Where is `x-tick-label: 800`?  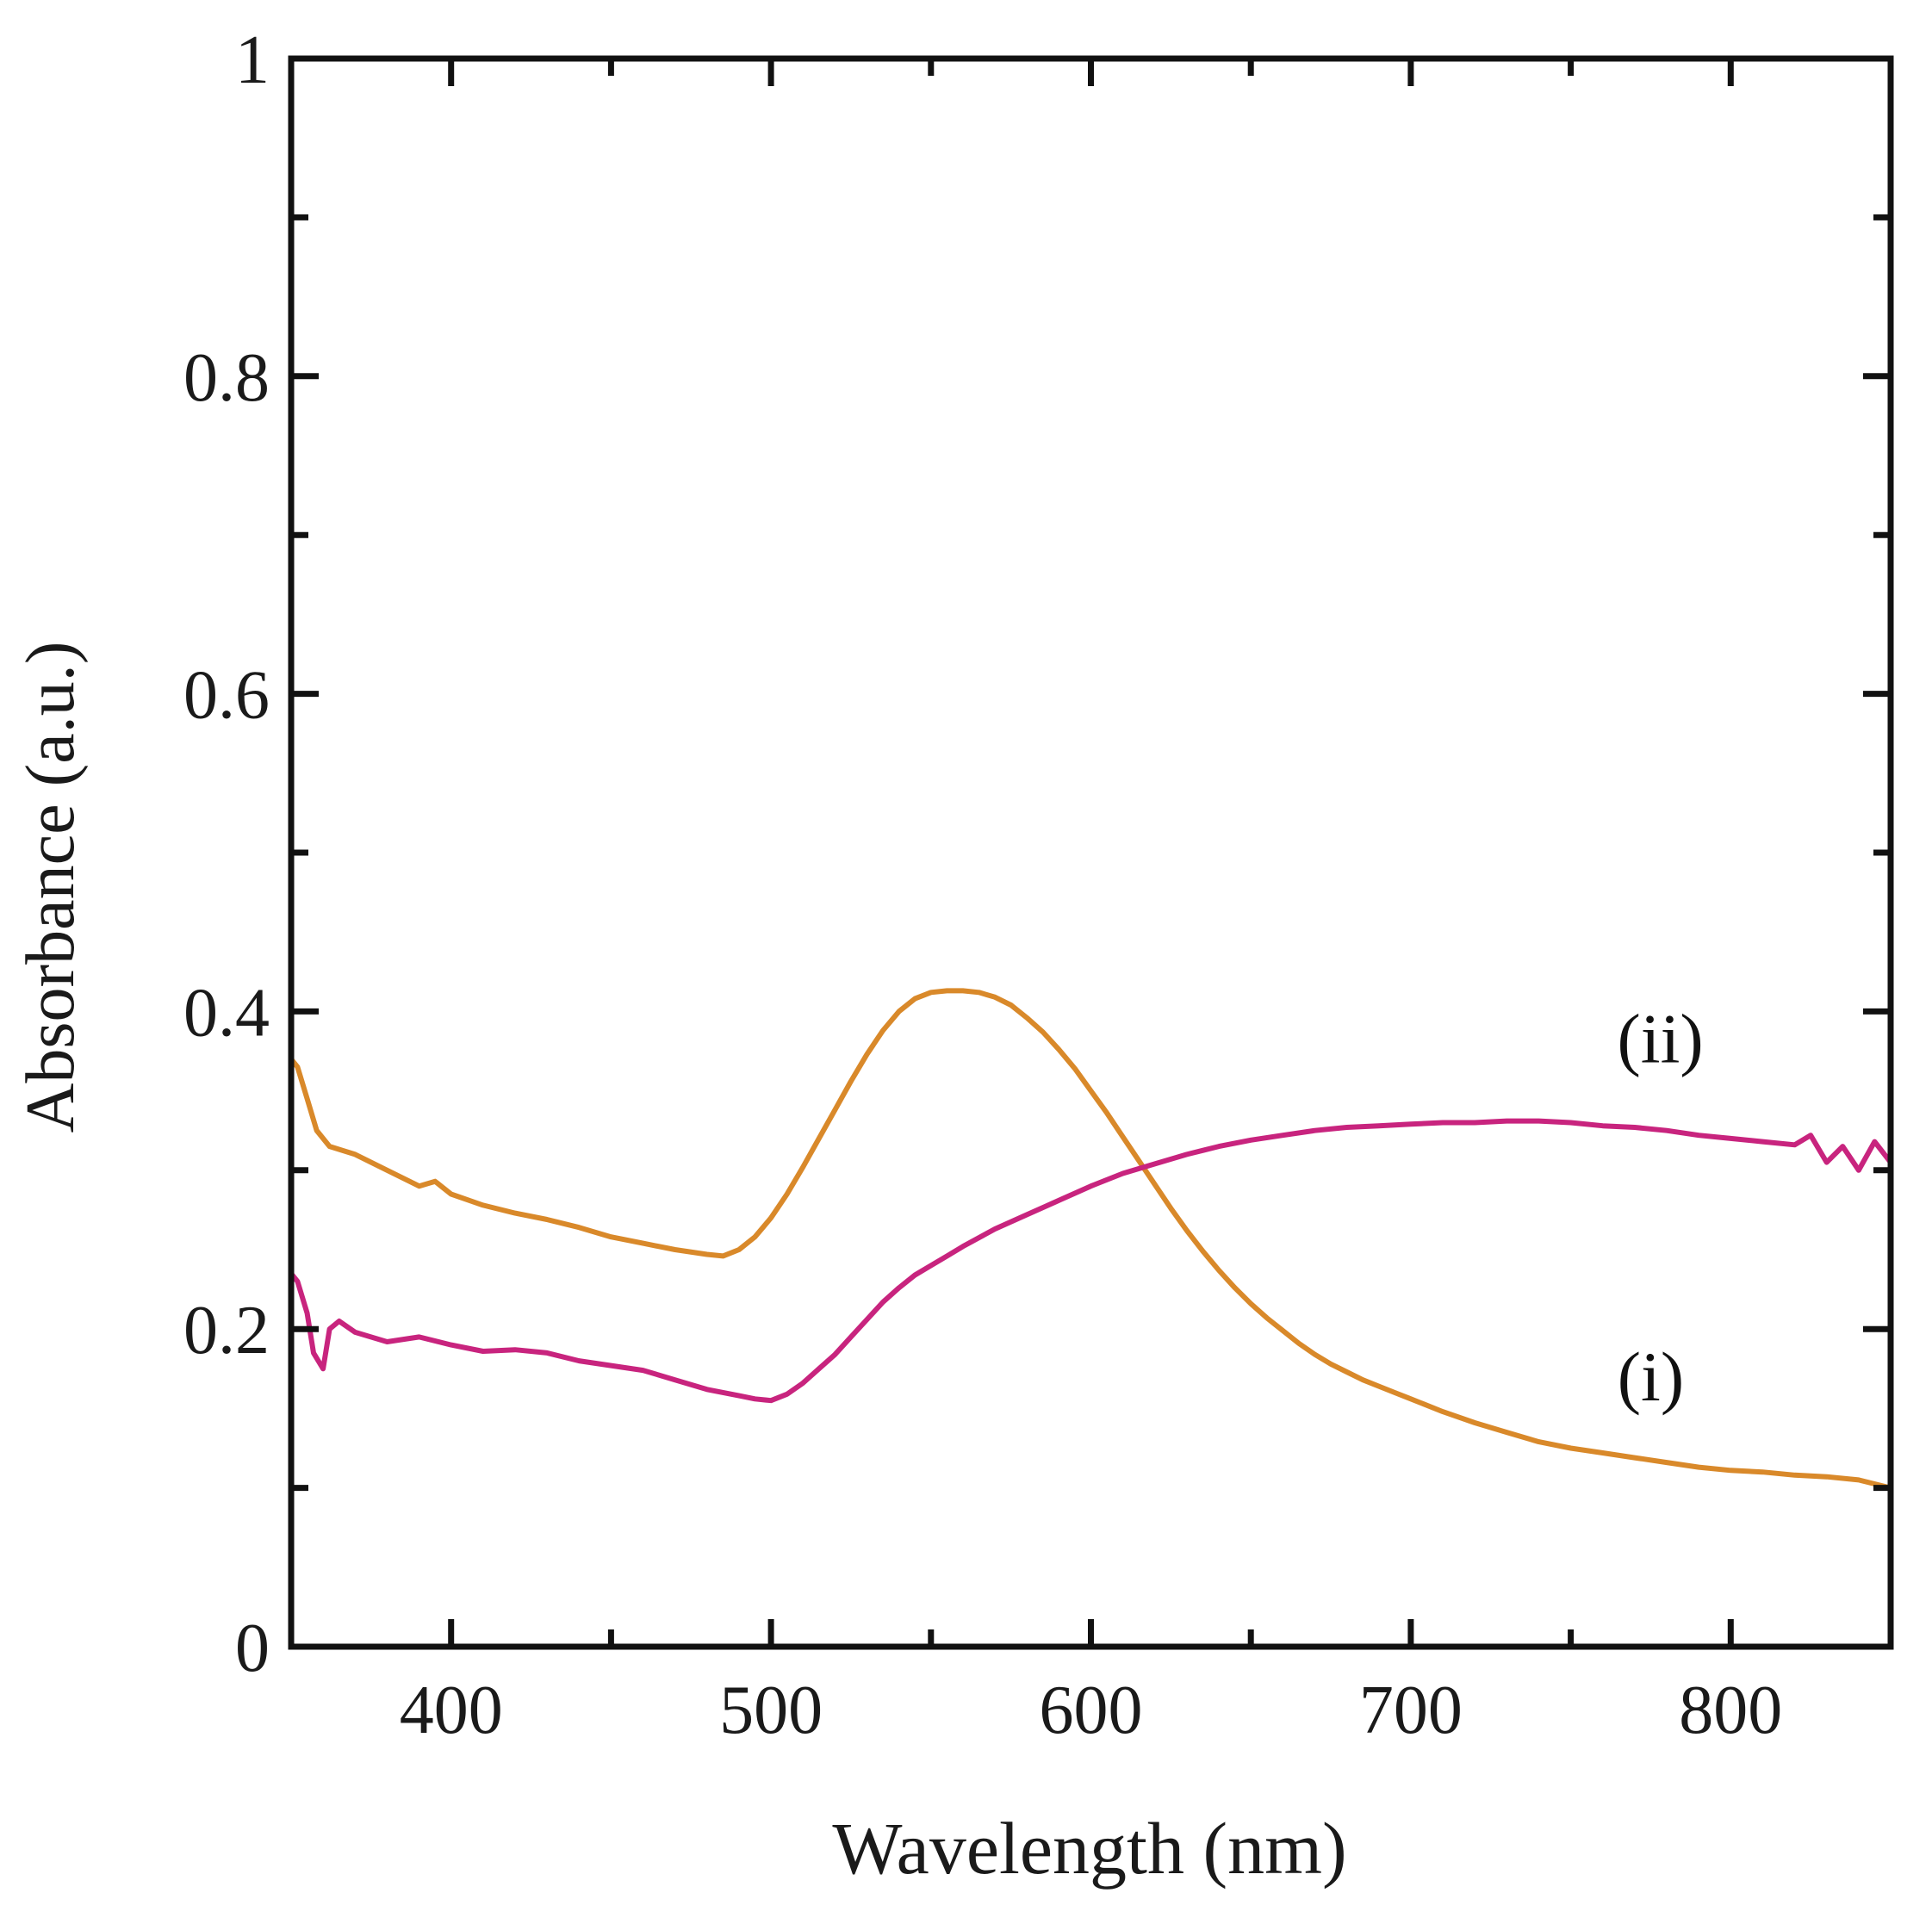
x-tick-label: 800 is located at coordinates (1730, 1710).